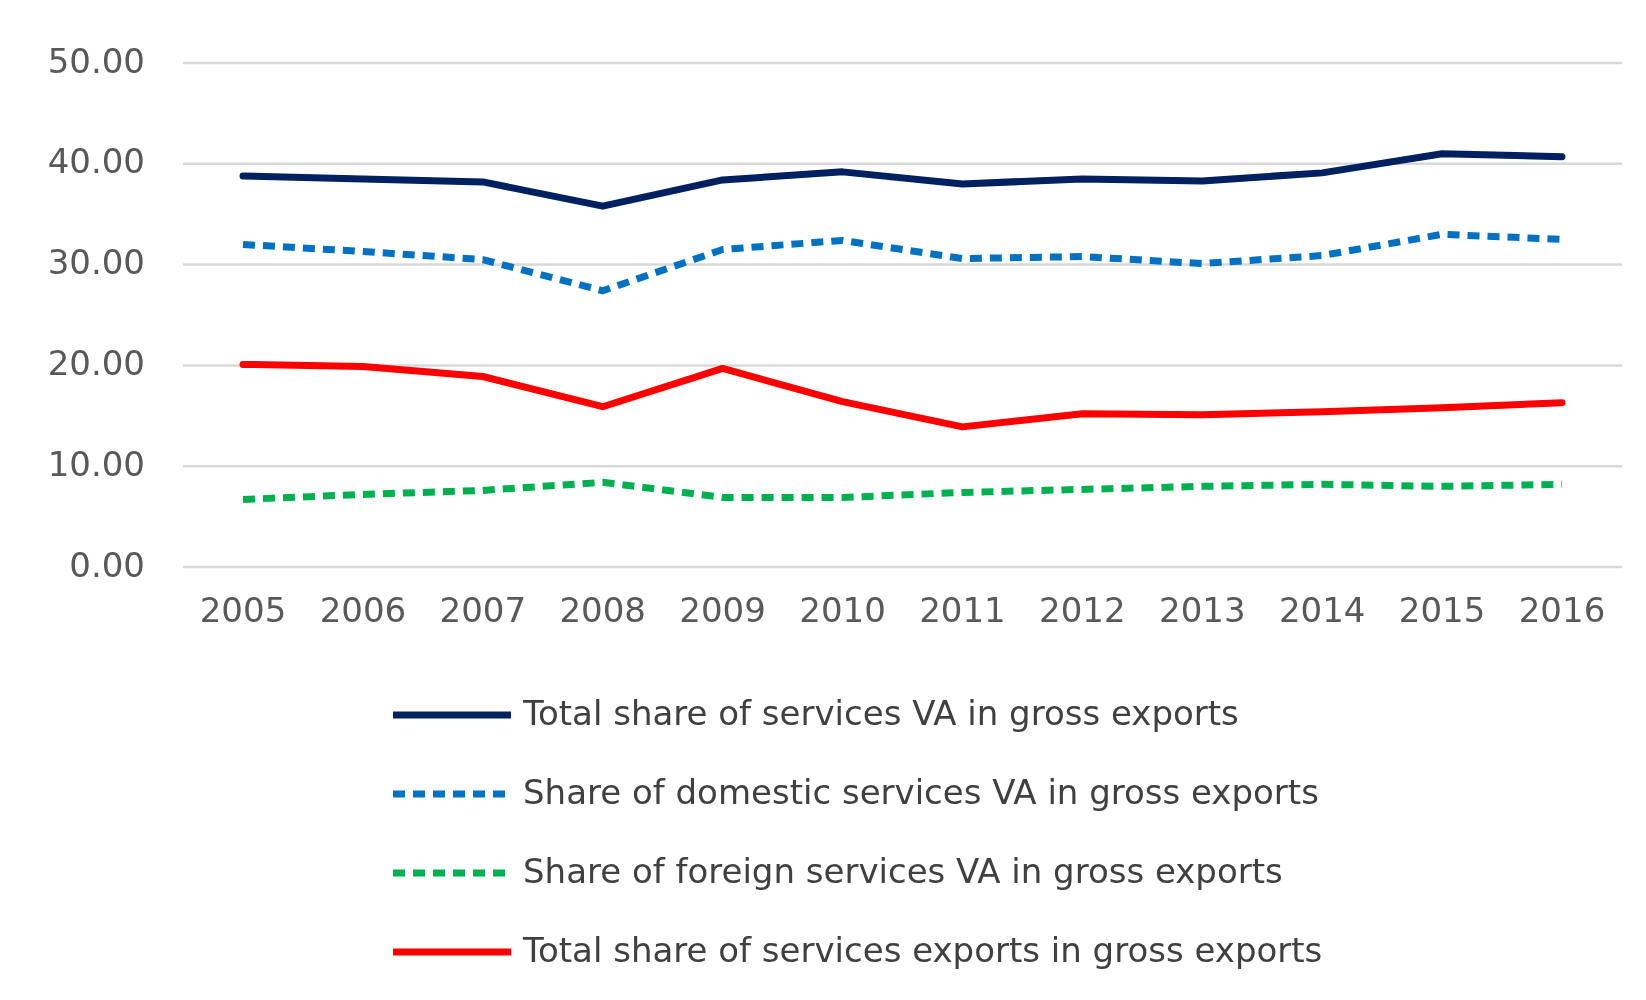 The width and height of the screenshot is (1646, 1000). Describe the element at coordinates (722, 610) in the screenshot. I see `x-tick-label: 2009` at that location.